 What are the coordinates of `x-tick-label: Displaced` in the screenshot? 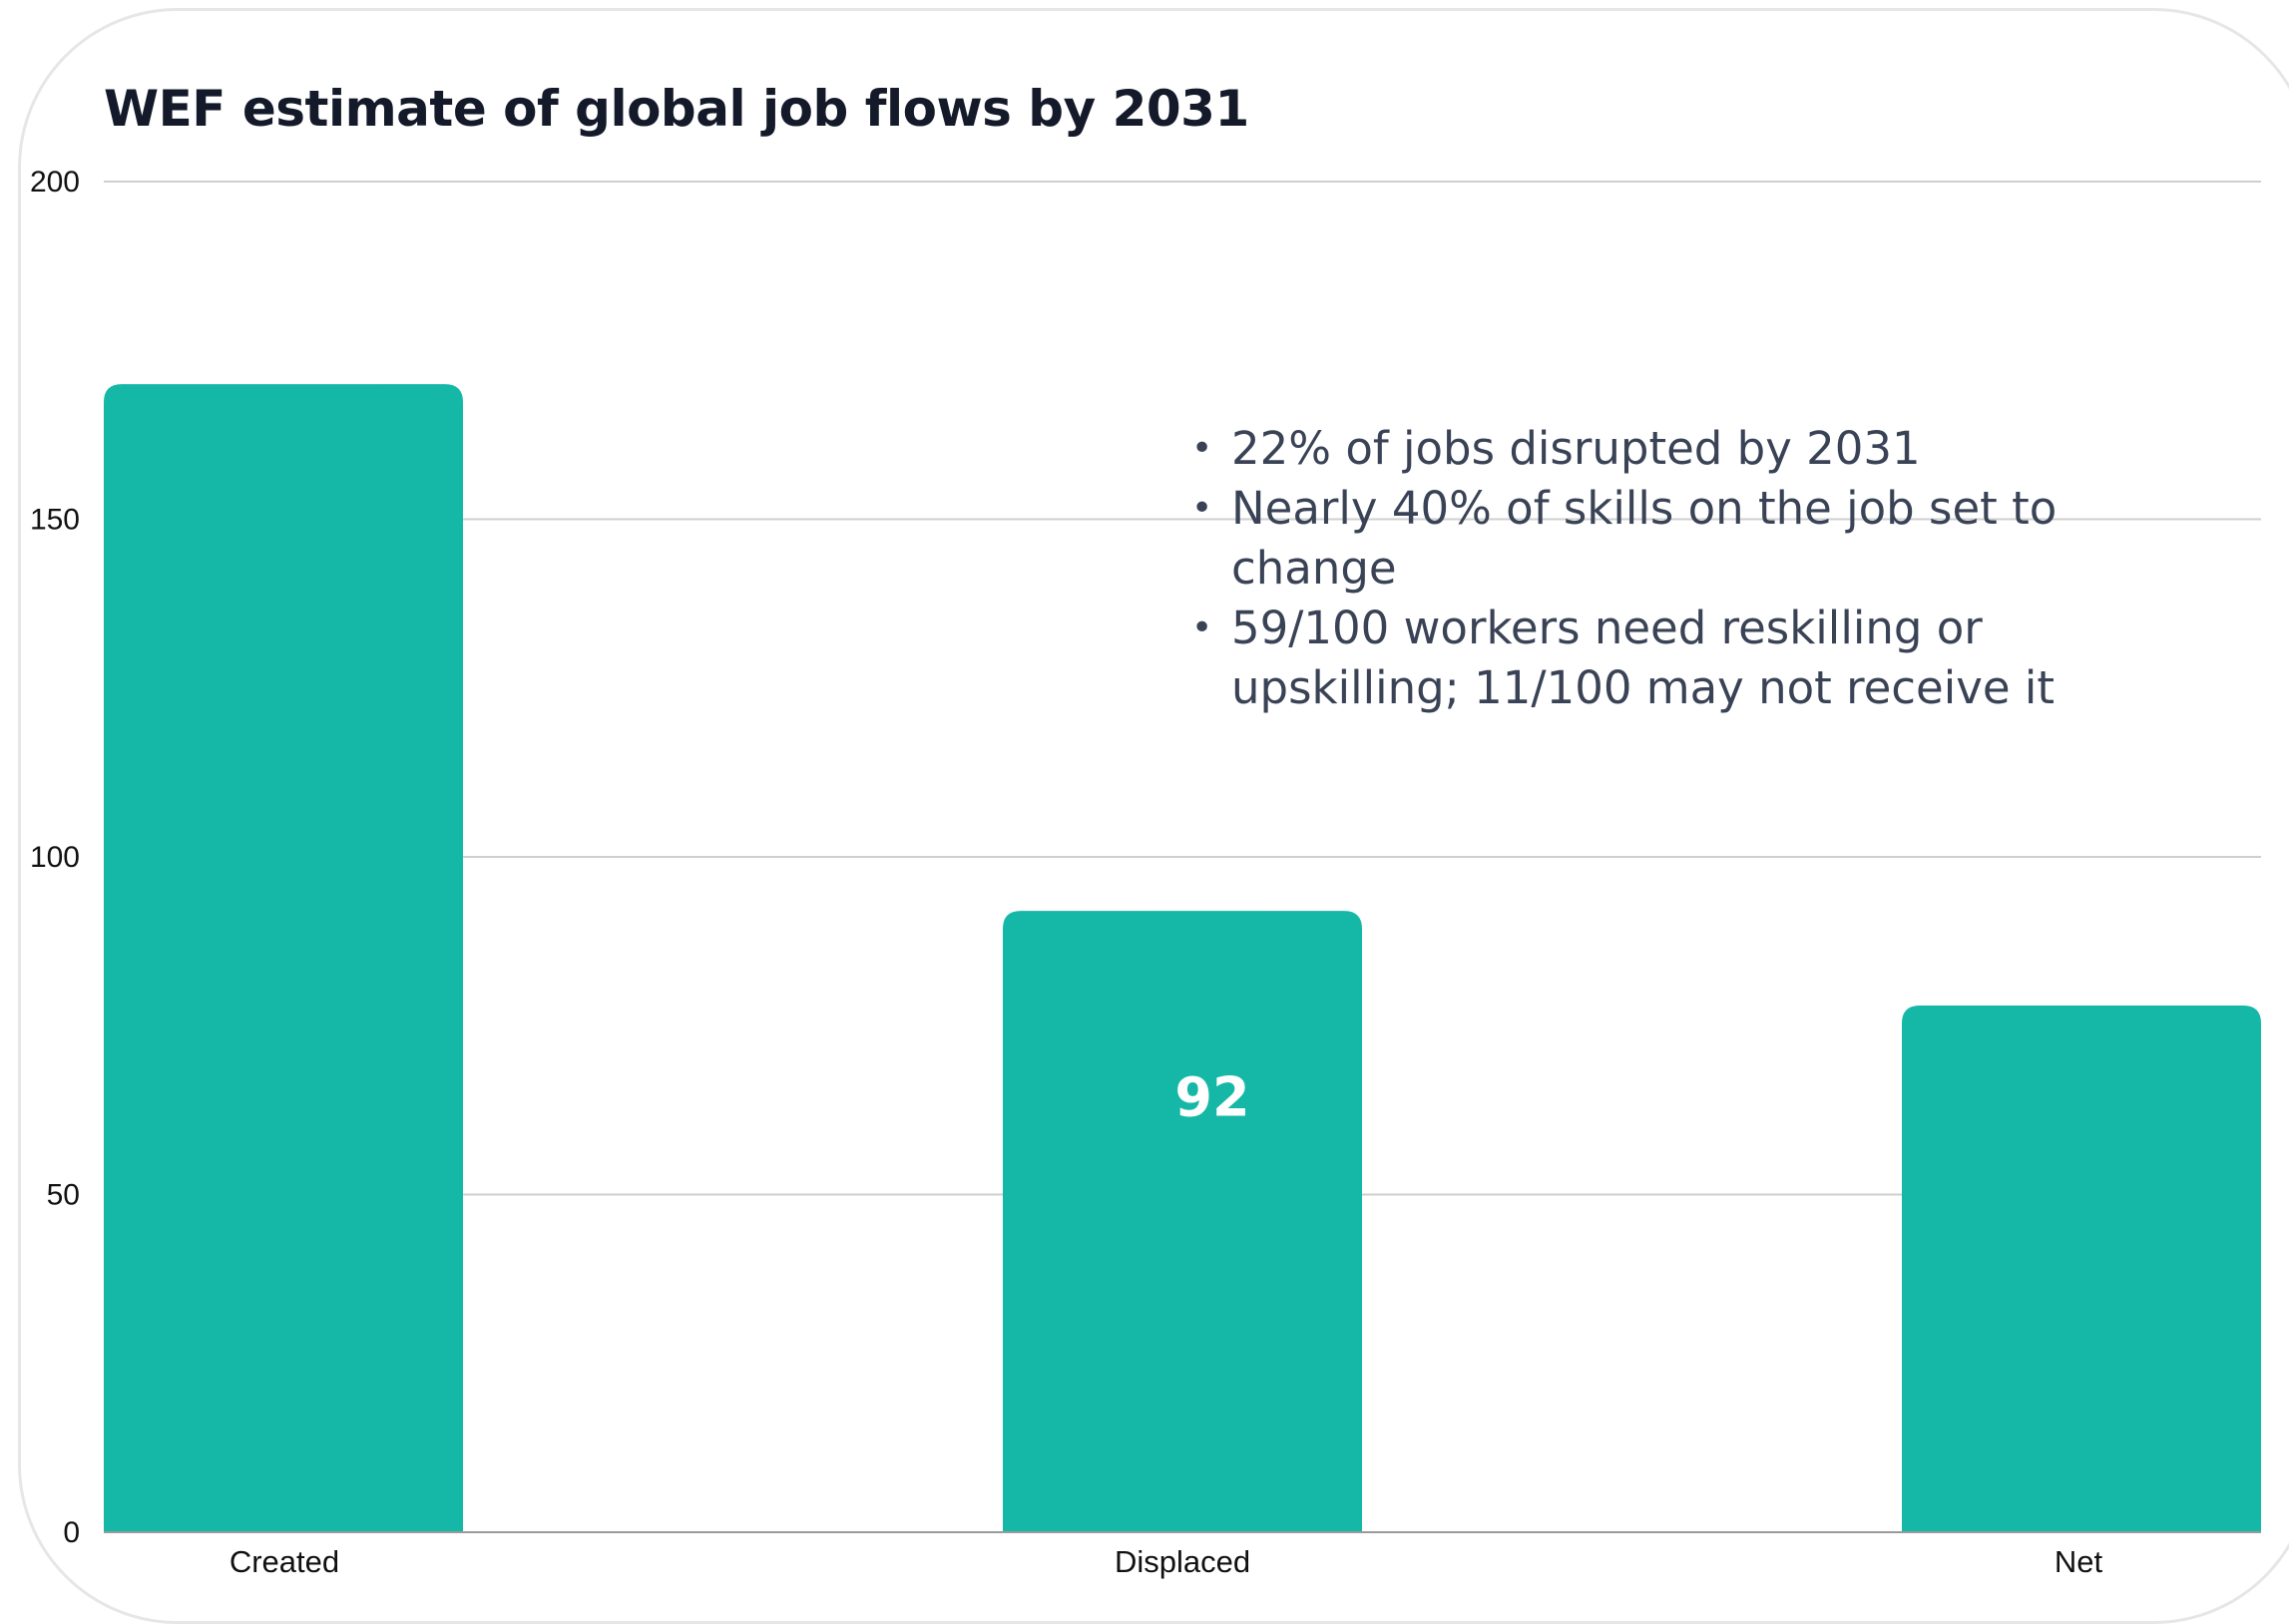 It's located at (1182, 1561).